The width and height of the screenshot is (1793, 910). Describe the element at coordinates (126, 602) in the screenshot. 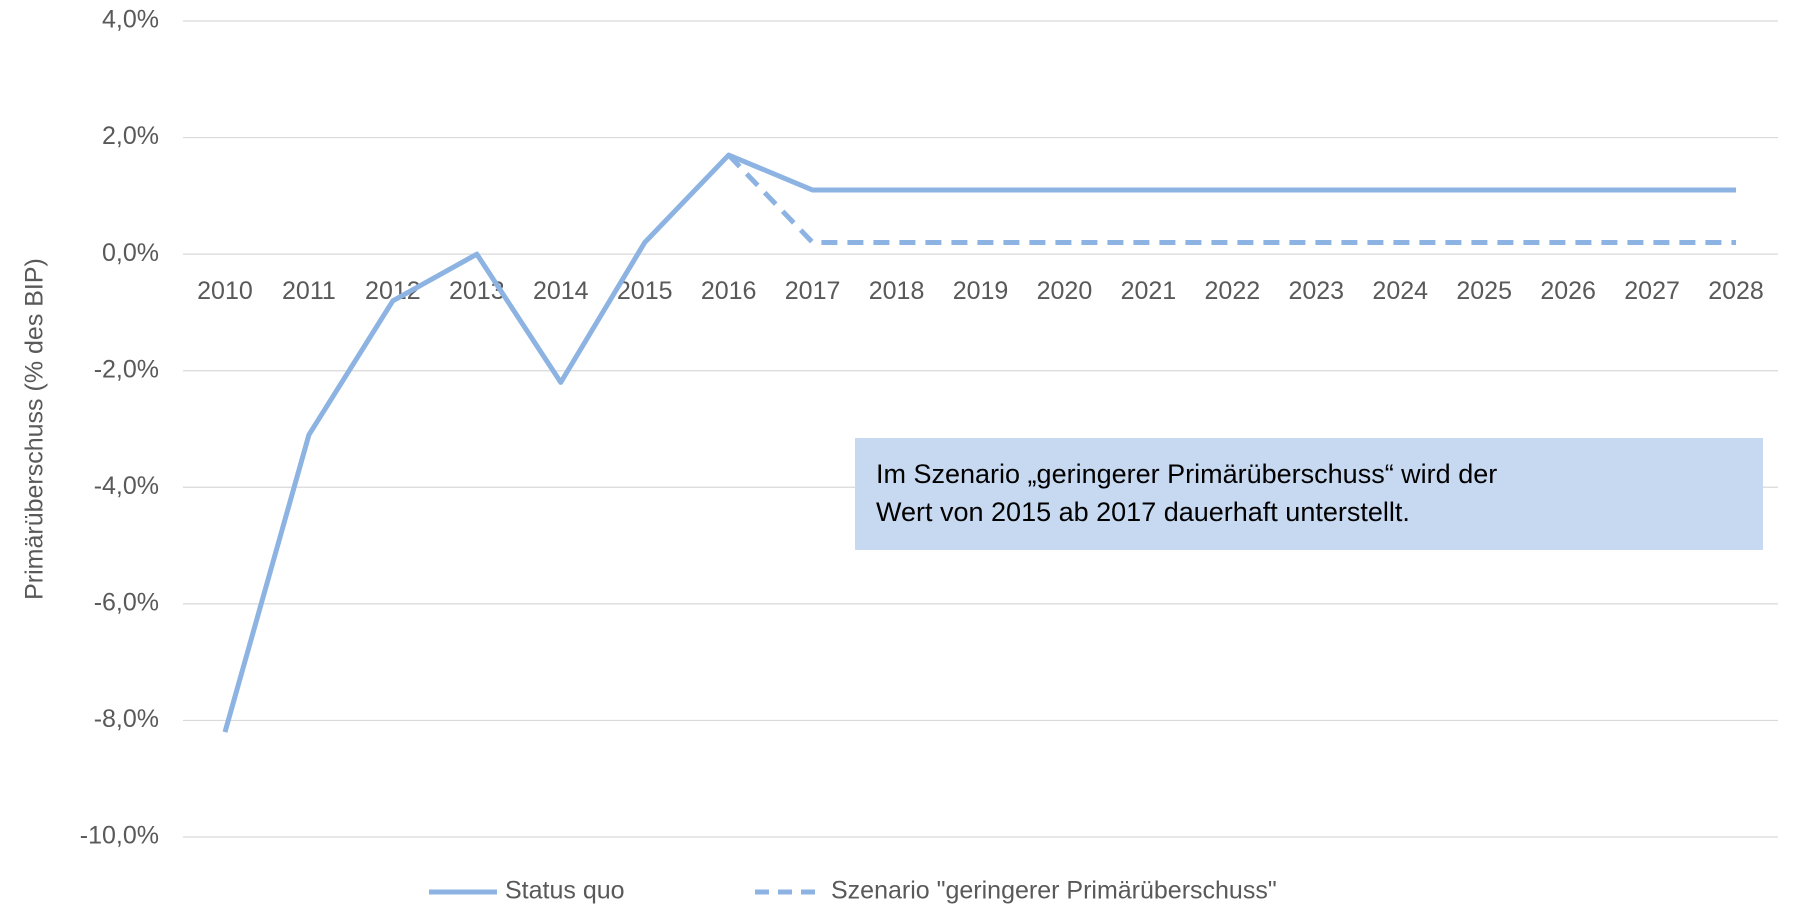

I see `y-tick-label: -6,0%` at that location.